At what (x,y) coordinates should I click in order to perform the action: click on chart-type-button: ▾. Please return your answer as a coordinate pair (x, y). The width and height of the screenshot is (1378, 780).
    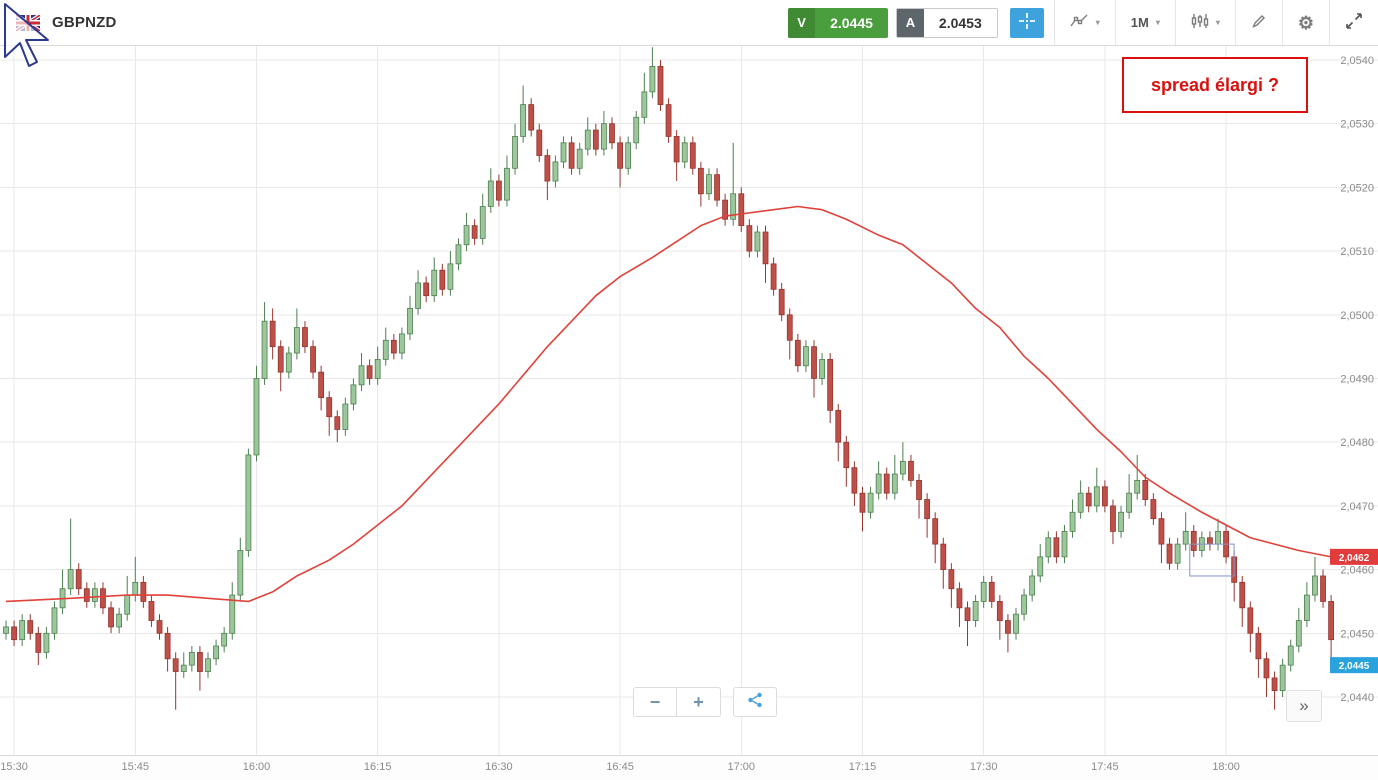
    Looking at the image, I should click on (1084, 22).